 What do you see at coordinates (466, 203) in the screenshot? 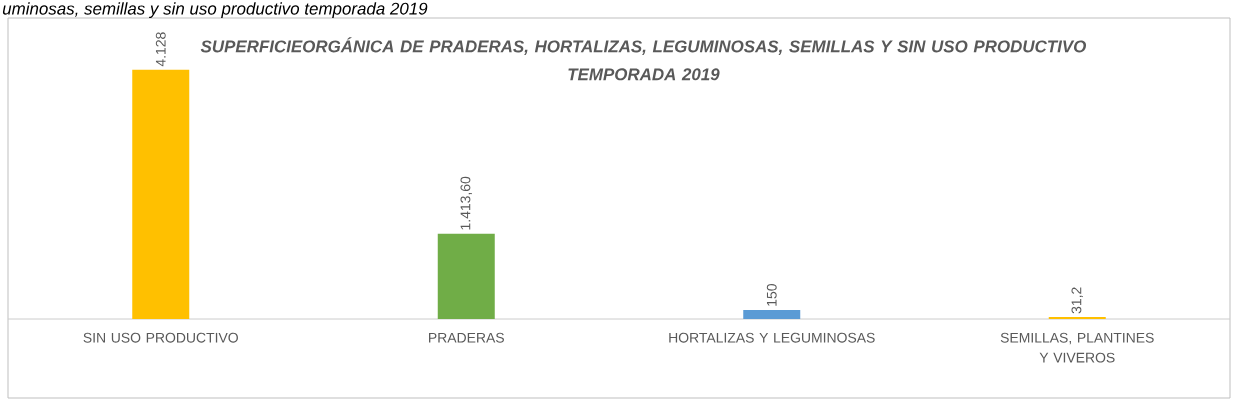
I see `data-label: 1.413,60` at bounding box center [466, 203].